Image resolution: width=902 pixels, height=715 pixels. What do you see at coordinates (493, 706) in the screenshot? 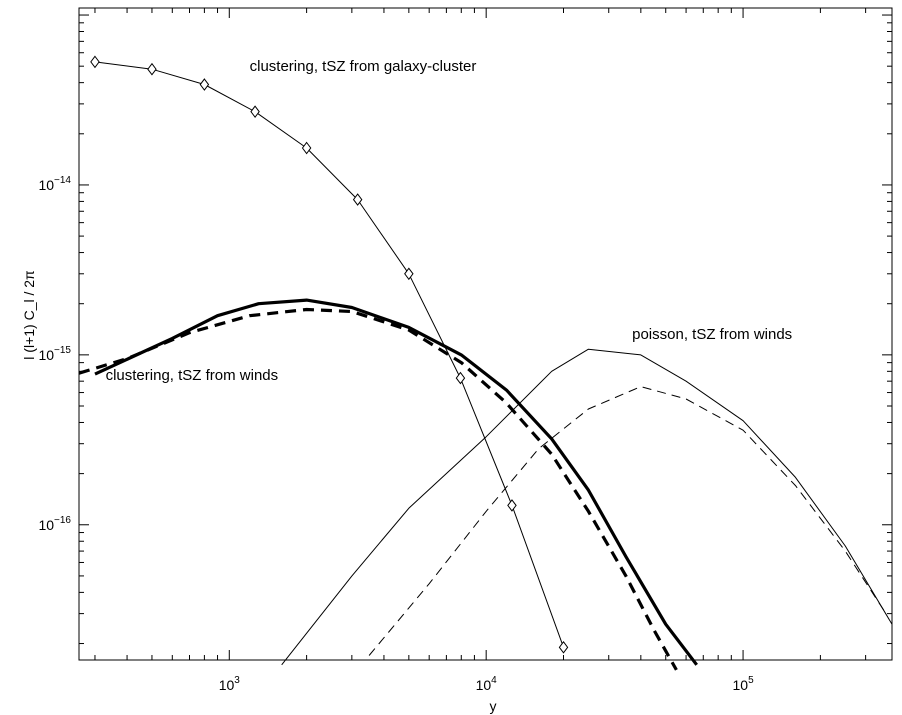
I see `x-axis-label: y` at bounding box center [493, 706].